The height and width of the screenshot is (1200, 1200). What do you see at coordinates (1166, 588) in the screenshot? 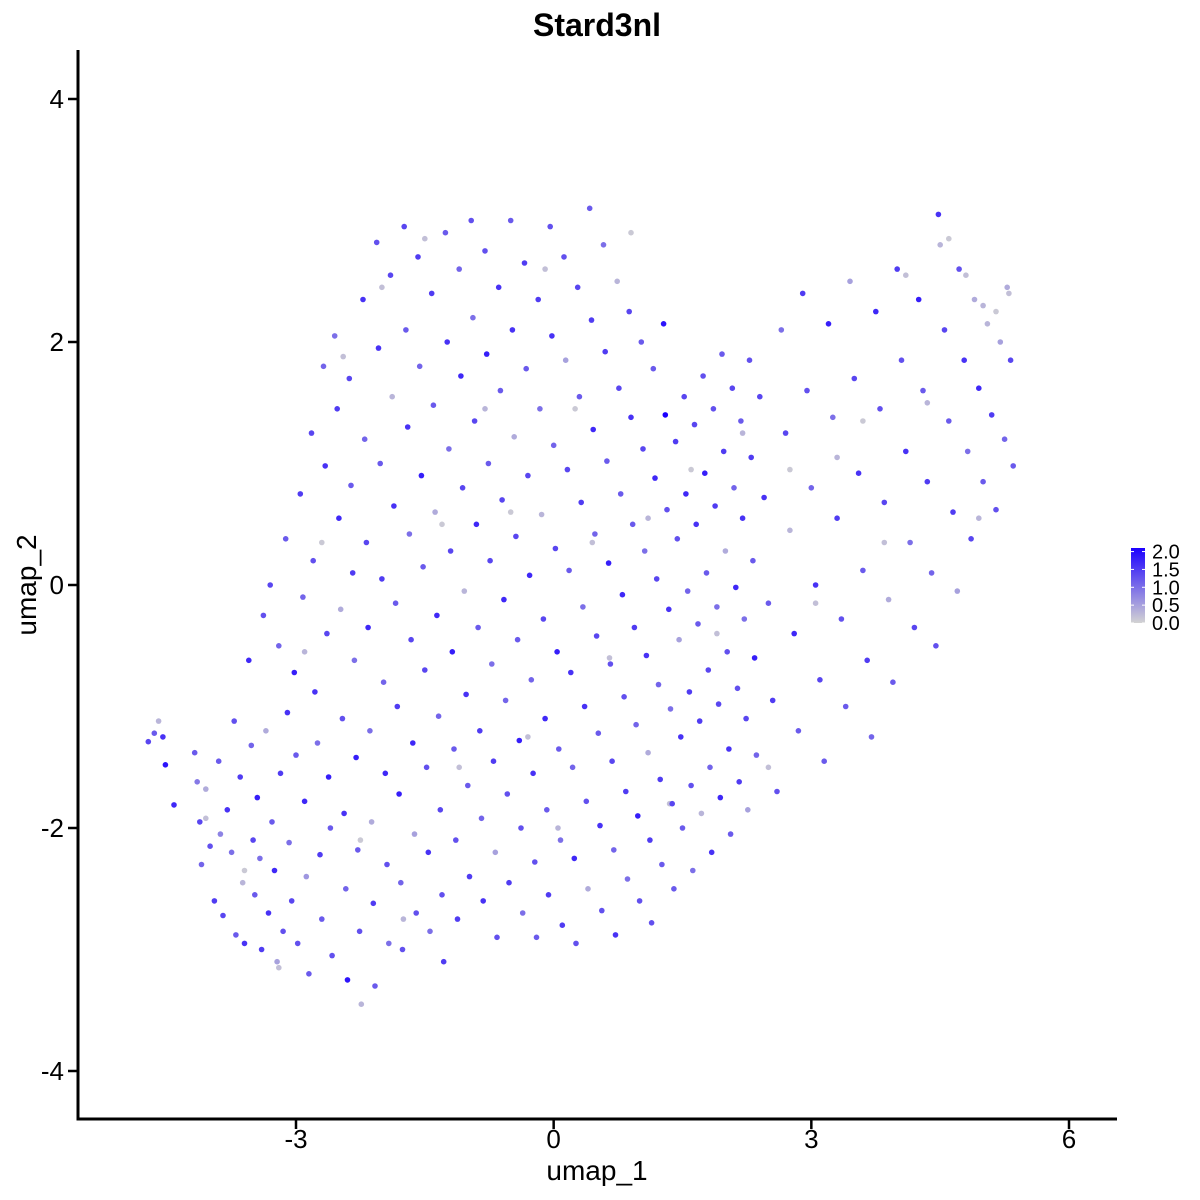
I see `colorbar-tick-label: 1.0` at bounding box center [1166, 588].